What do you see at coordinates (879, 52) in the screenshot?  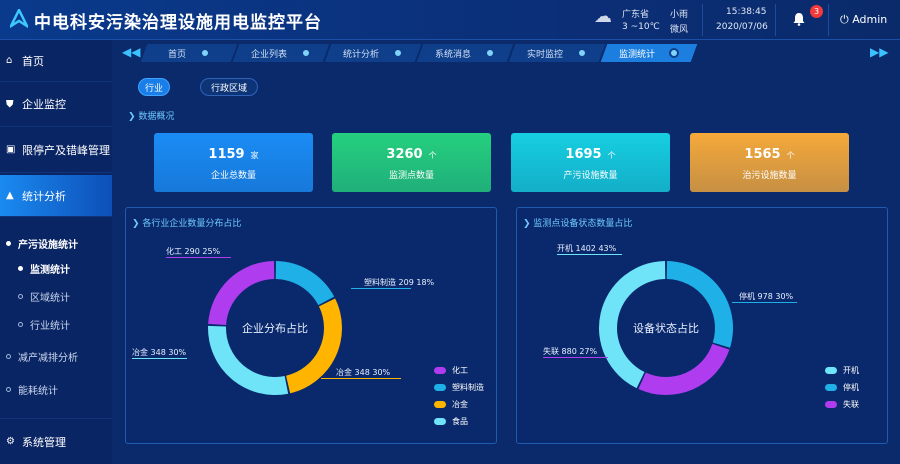 I see `scroll-right-icon: ▶▶` at bounding box center [879, 52].